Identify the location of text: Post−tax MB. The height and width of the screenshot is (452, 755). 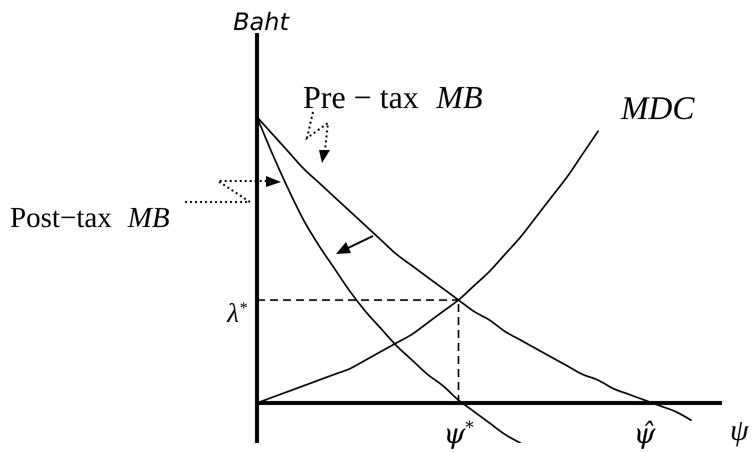
(90, 218).